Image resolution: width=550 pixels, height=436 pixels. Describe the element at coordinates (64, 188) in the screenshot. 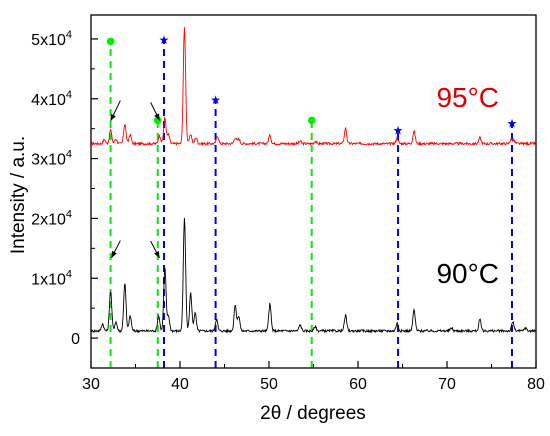

I see `y-axis: 0 1x10⁴ 2x10⁴ 3x10⁴ 4x10⁴ 5x10⁴` at that location.